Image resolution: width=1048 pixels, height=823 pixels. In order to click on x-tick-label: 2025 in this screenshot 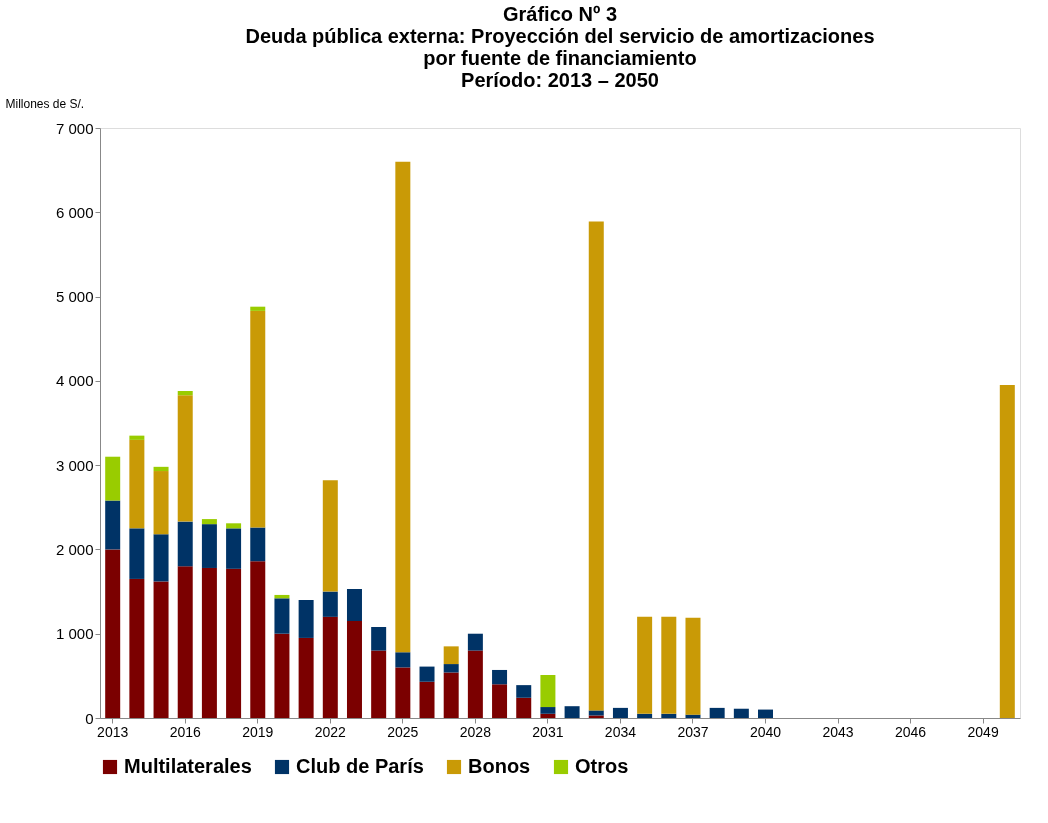, I will do `click(403, 731)`.